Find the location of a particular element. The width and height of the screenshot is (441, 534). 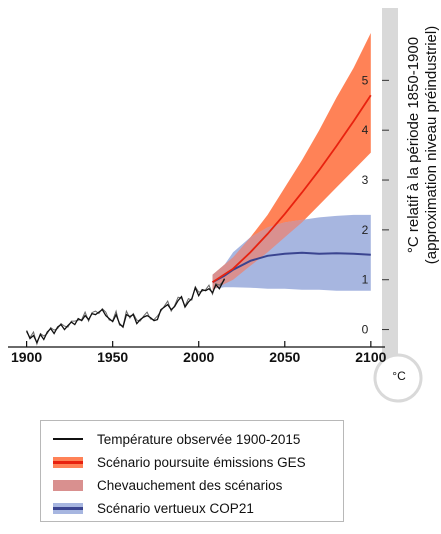

y-tick-label-1: 1 is located at coordinates (365, 280).